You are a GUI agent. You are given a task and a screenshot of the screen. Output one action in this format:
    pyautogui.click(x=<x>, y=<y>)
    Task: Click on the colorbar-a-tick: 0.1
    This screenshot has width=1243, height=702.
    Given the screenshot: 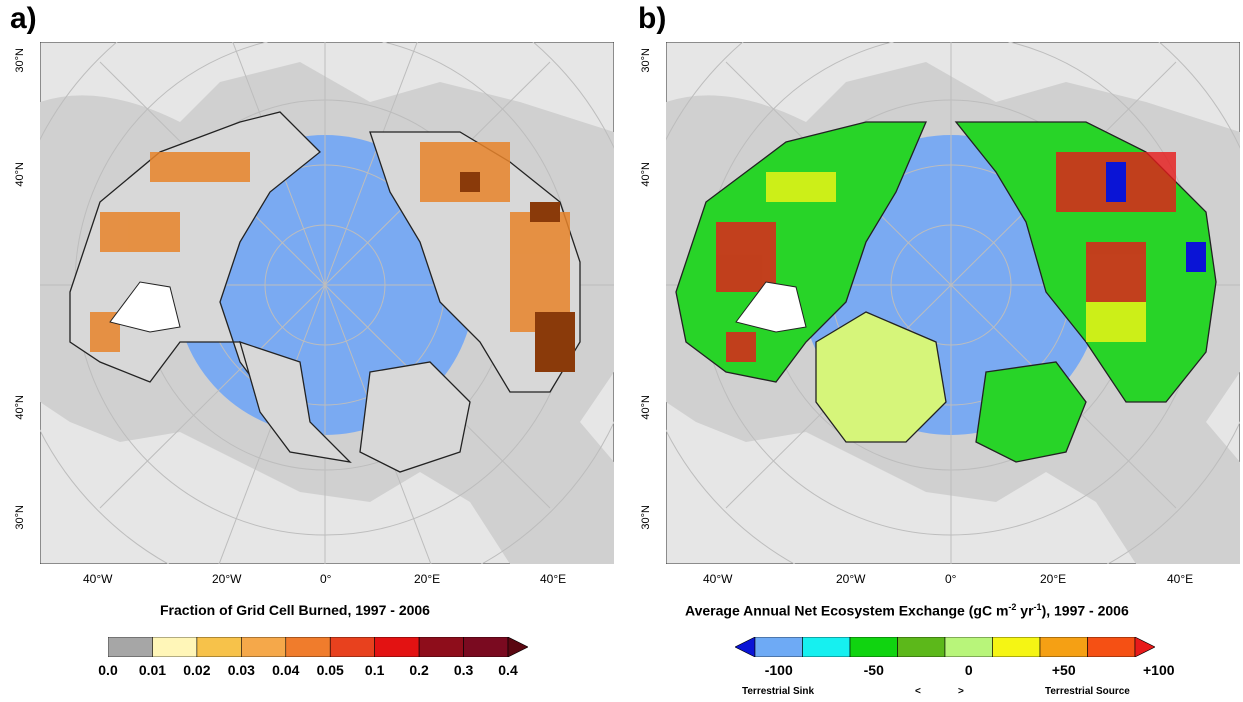 What is the action you would take?
    pyautogui.click(x=374, y=670)
    